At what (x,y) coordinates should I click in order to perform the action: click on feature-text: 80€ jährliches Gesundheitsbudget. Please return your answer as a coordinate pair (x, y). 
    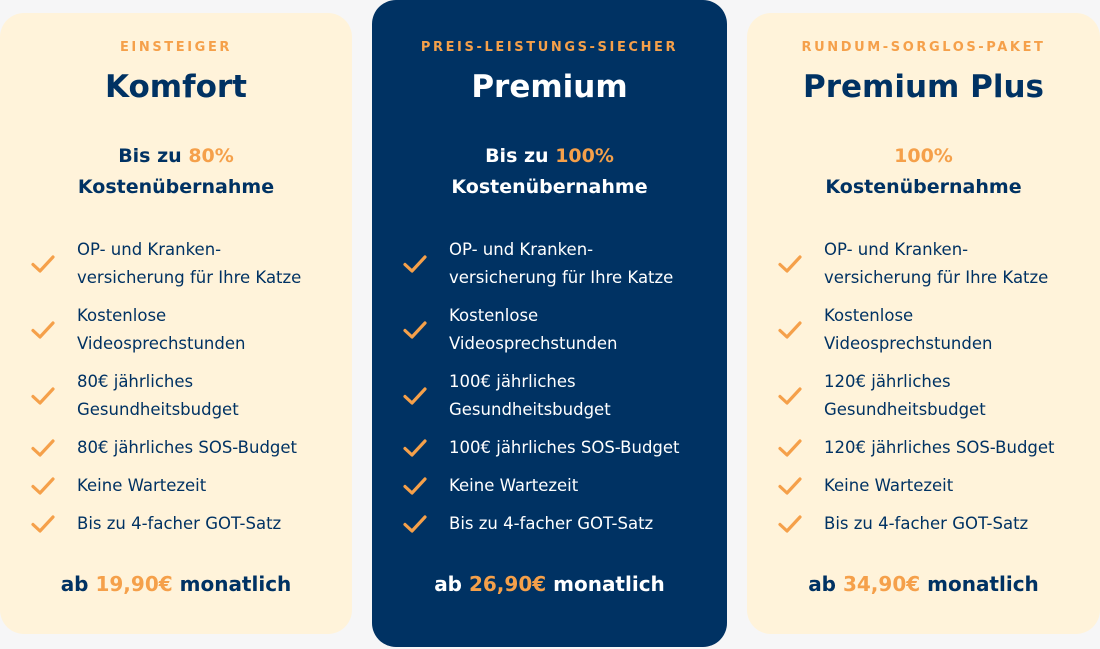
    Looking at the image, I should click on (158, 395).